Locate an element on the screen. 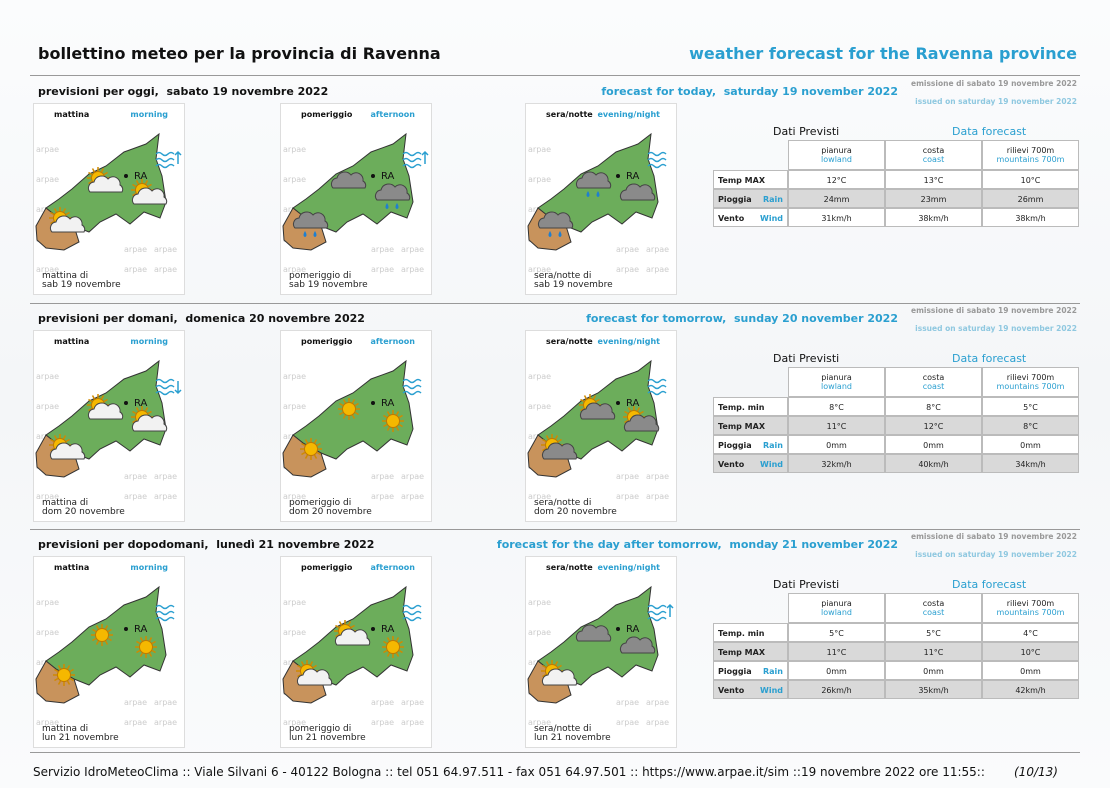 The image size is (1110, 788). table-cell: 8°C is located at coordinates (1030, 425).